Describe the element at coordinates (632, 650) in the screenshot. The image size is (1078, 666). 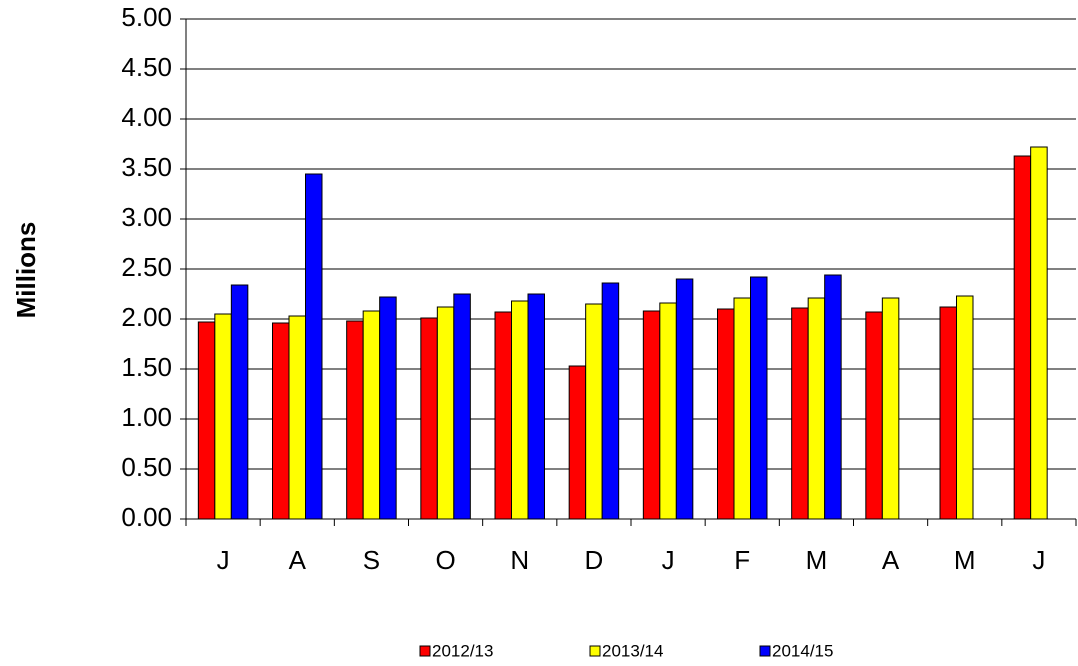
I see `legend-label: 2013/14` at that location.